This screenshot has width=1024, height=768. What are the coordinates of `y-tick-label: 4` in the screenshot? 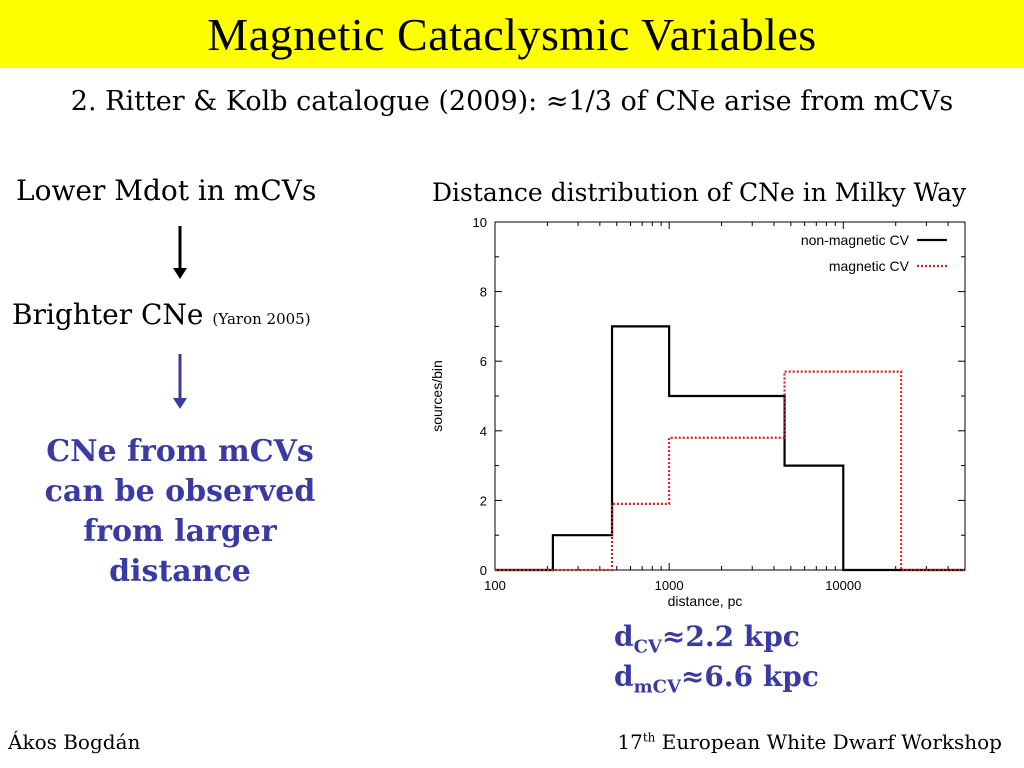 It's located at (483, 431).